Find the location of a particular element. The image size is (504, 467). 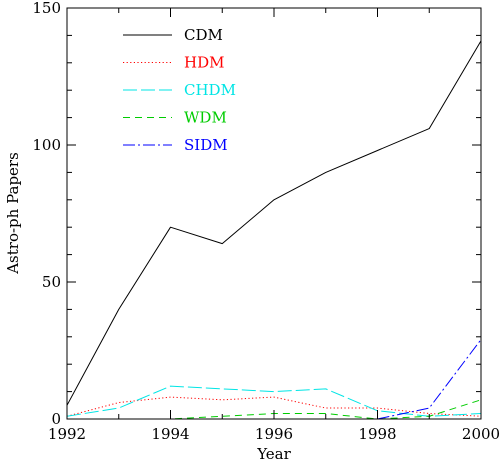

y-tick-label: 150 is located at coordinates (46, 8).